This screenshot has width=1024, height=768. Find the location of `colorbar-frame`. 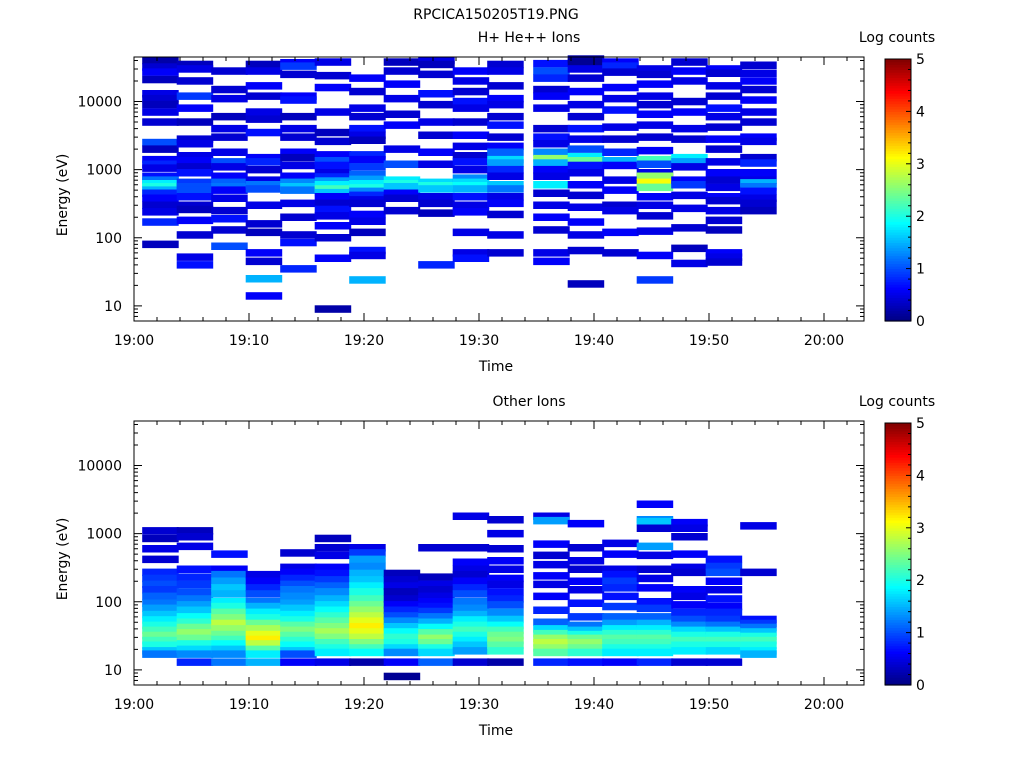

colorbar-frame is located at coordinates (898, 190).